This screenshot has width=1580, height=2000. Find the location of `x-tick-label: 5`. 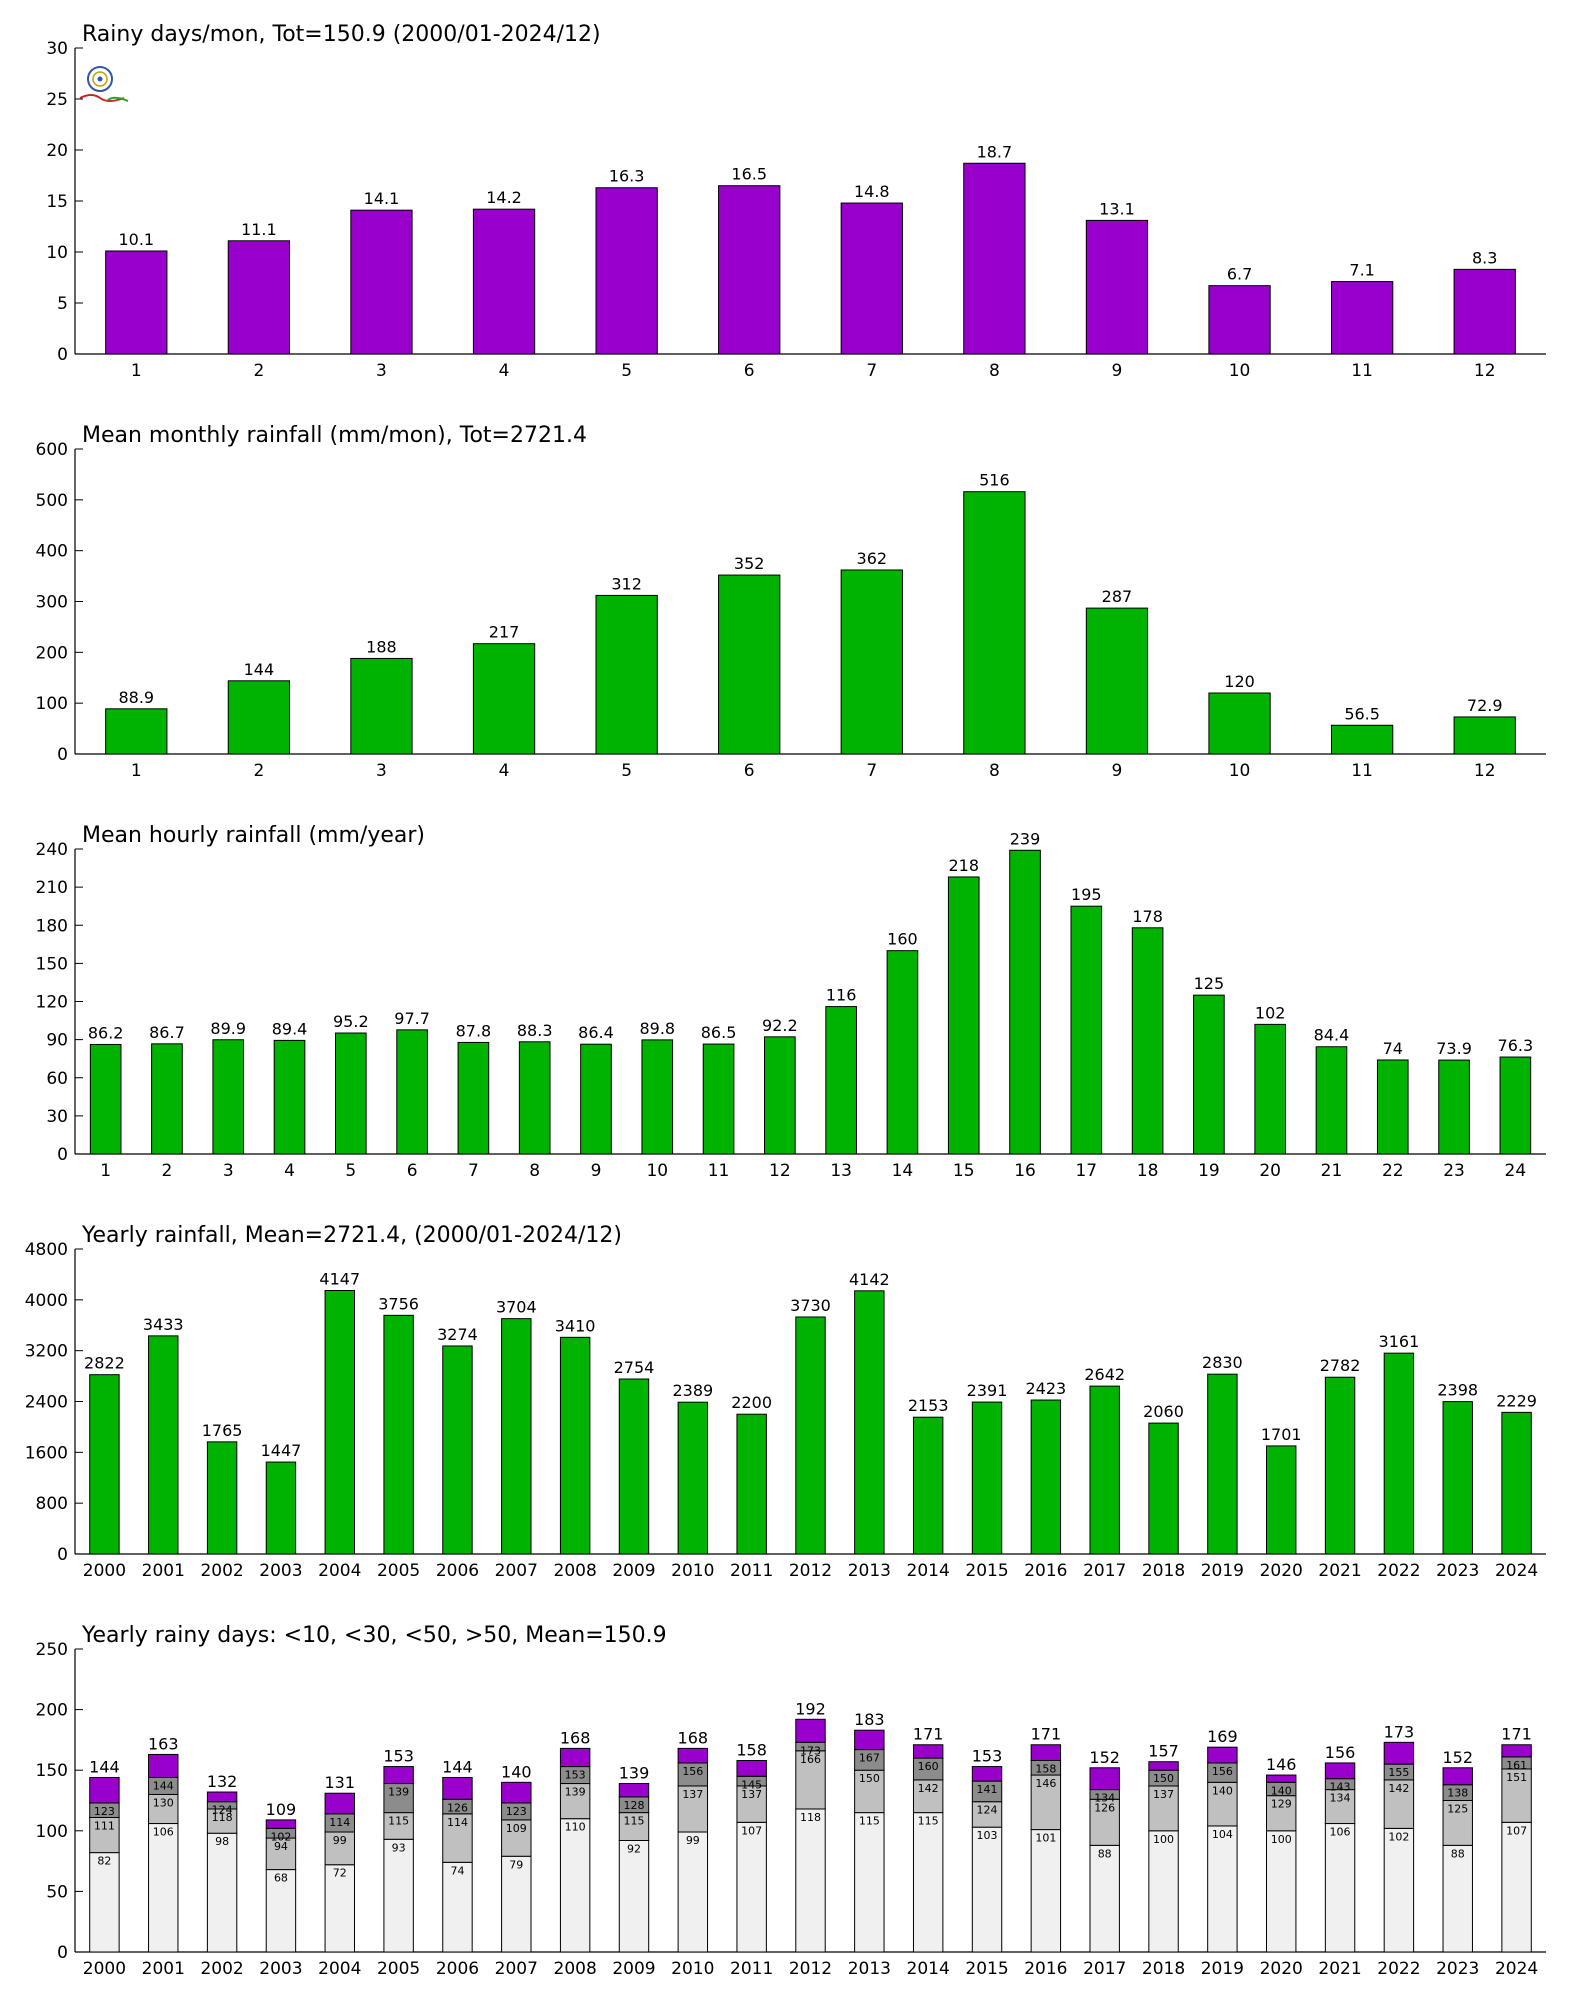

x-tick-label: 5 is located at coordinates (350, 1171).